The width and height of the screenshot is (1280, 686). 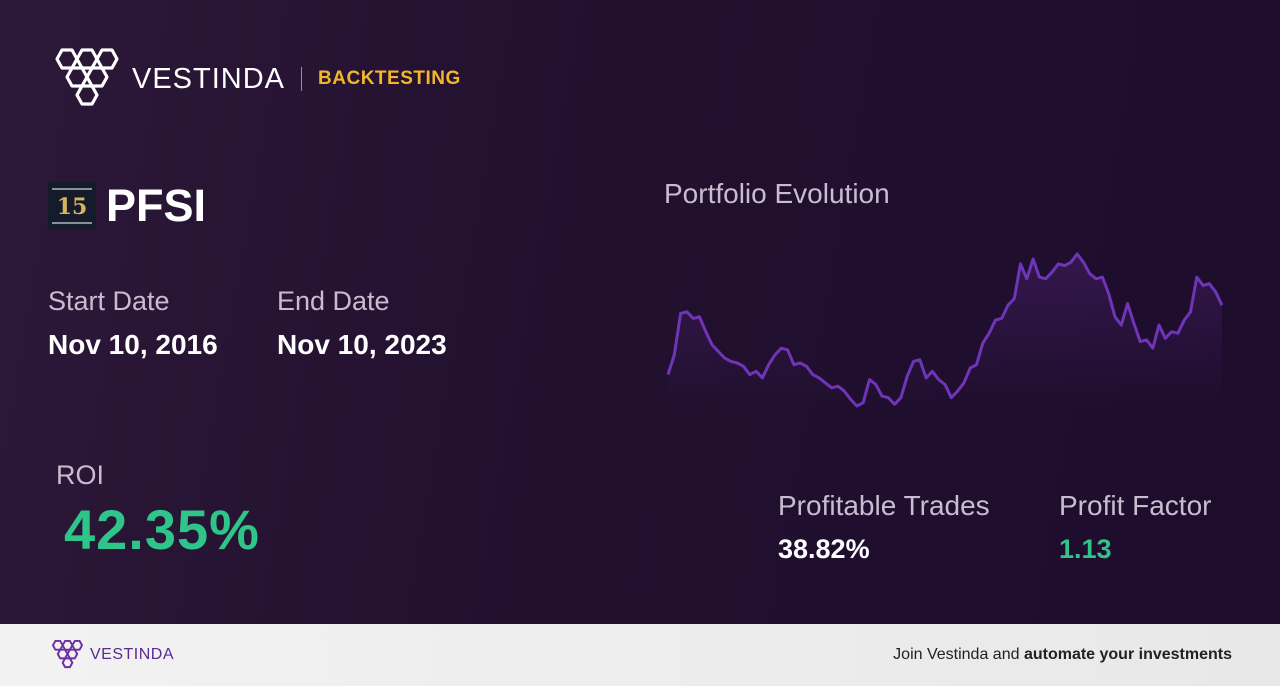 What do you see at coordinates (1135, 505) in the screenshot?
I see `profit-factor-label: Profit Factor` at bounding box center [1135, 505].